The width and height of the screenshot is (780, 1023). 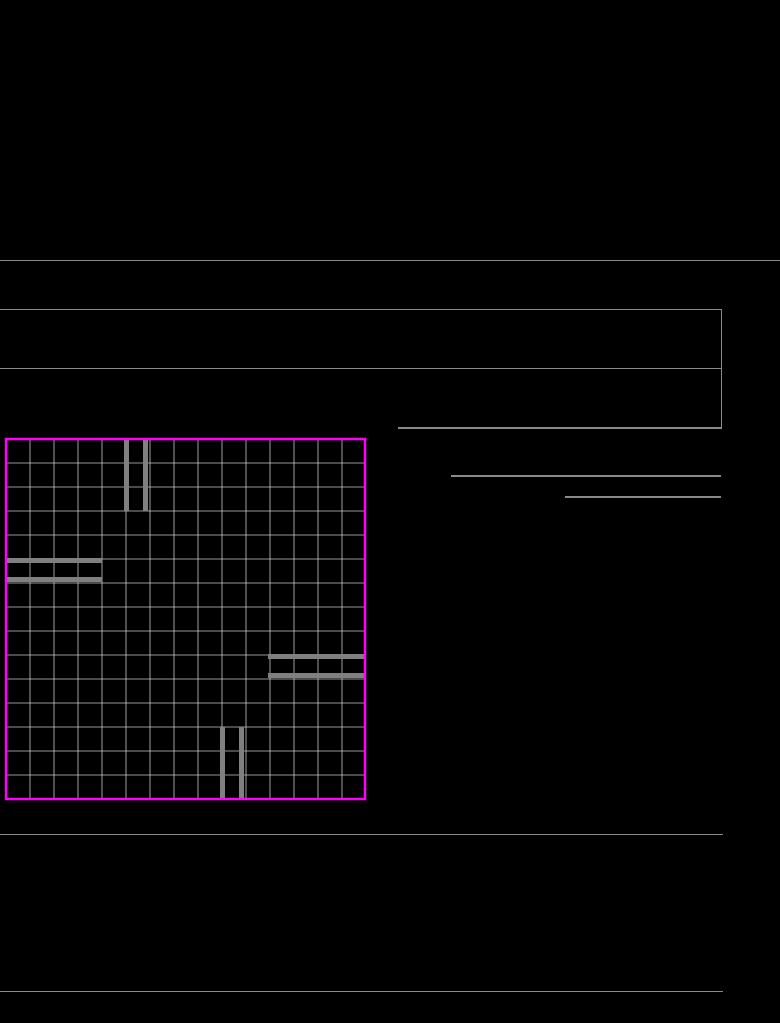 I want to click on panel-right-edge, so click(x=721, y=368).